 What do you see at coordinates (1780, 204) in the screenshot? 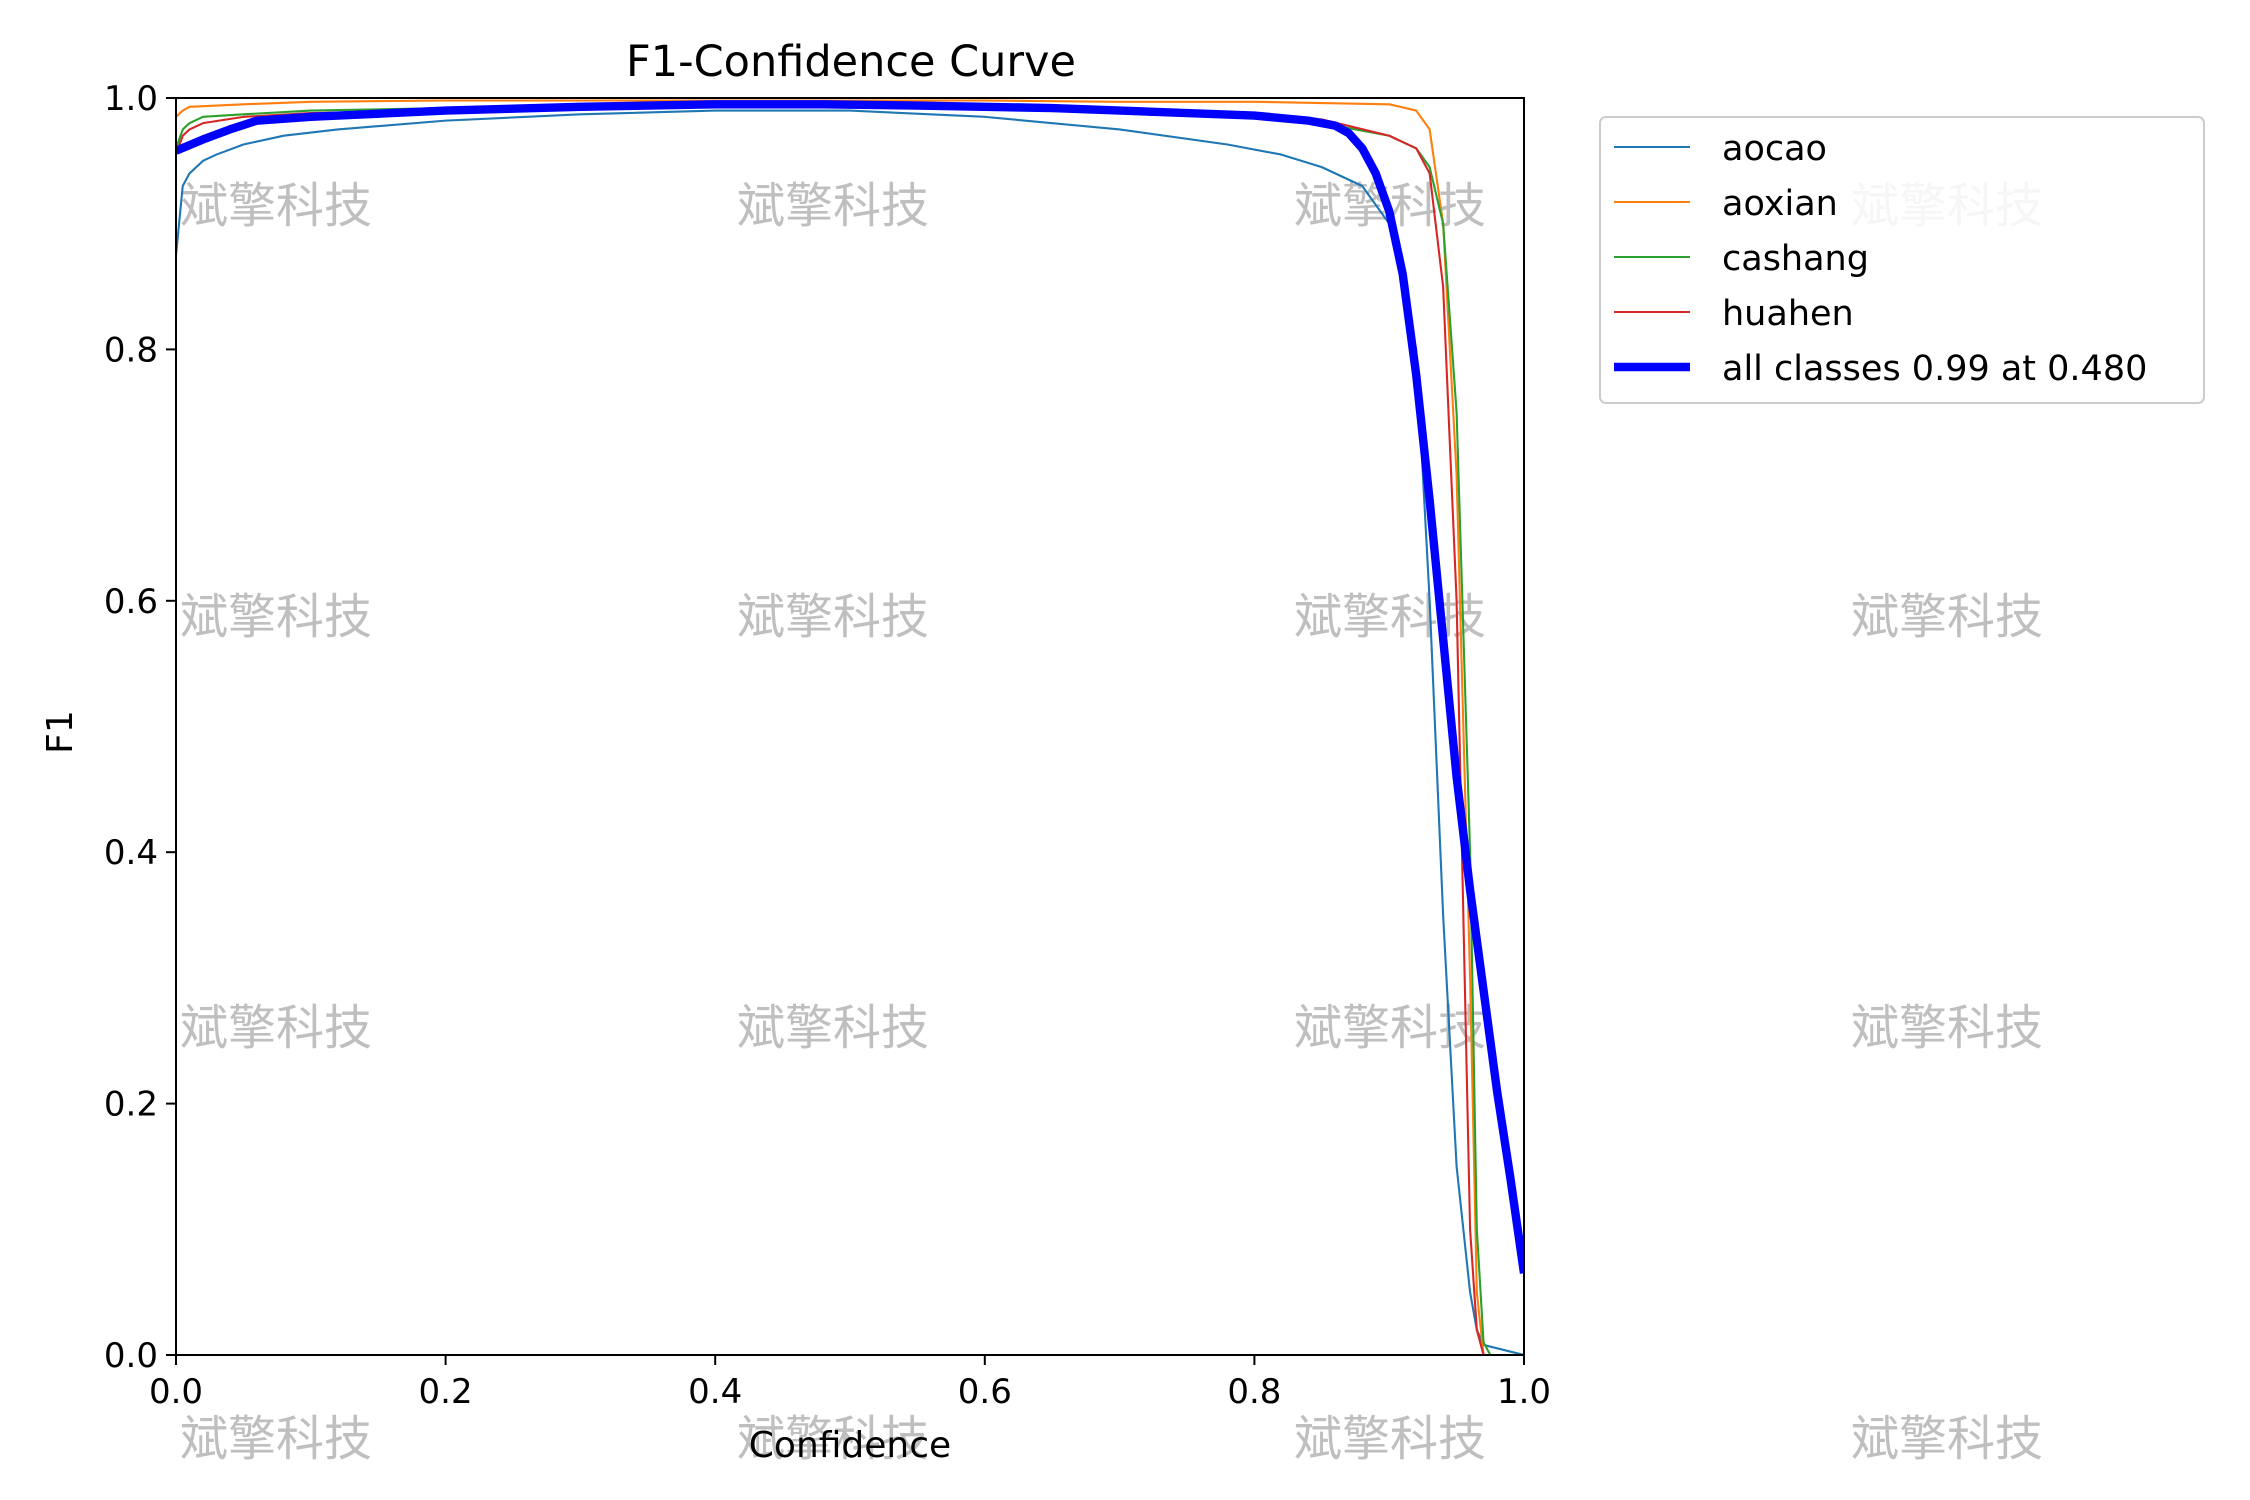
I see `legend-label-aoxian: aoxian` at bounding box center [1780, 204].